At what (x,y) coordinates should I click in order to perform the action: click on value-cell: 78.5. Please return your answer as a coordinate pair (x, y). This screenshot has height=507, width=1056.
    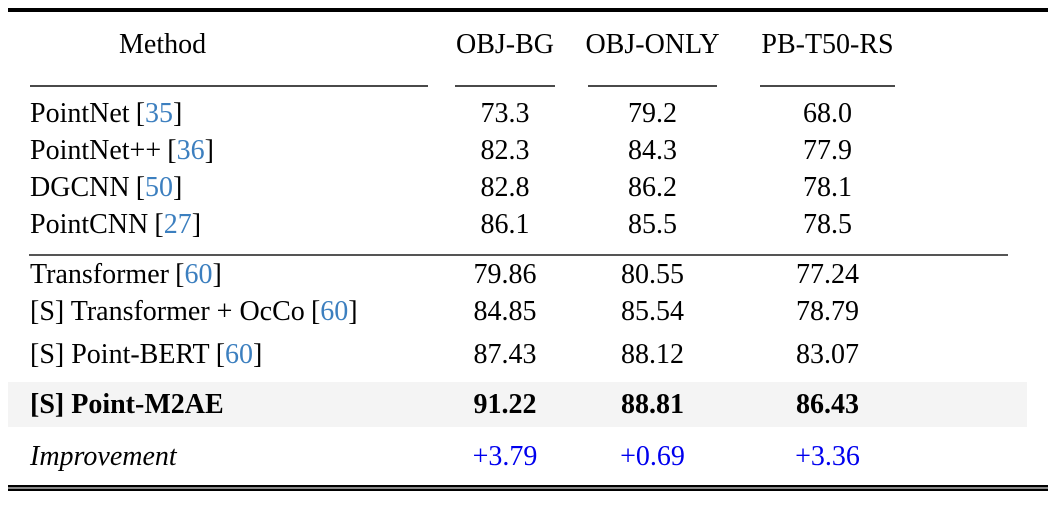
    Looking at the image, I should click on (827, 224).